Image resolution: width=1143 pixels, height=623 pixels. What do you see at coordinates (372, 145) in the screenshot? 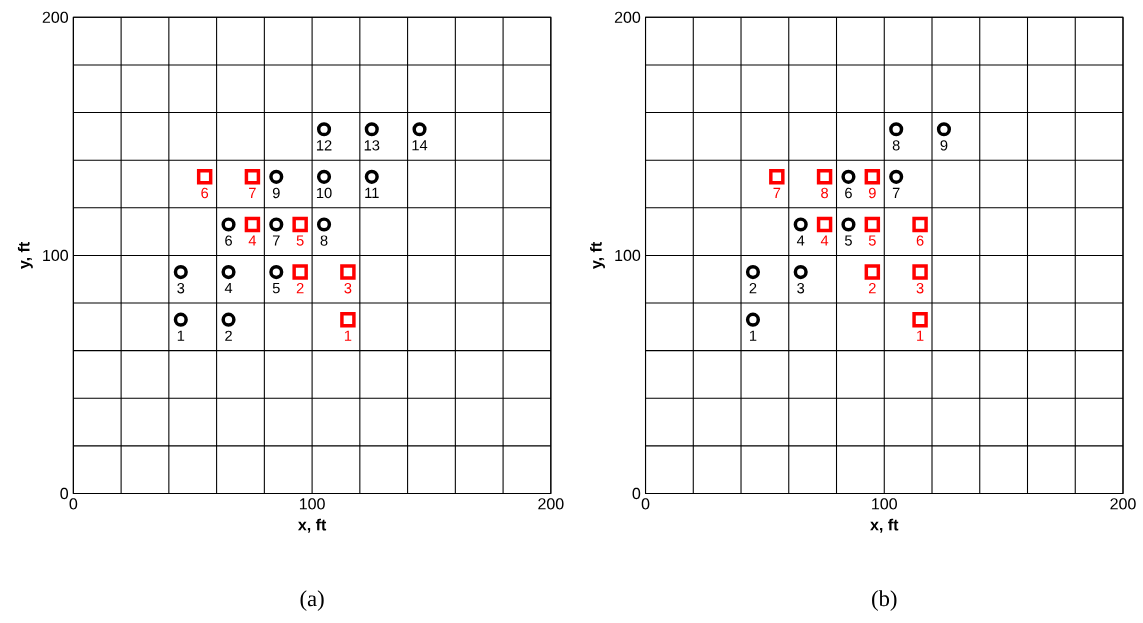
I see `annotation: 13` at bounding box center [372, 145].